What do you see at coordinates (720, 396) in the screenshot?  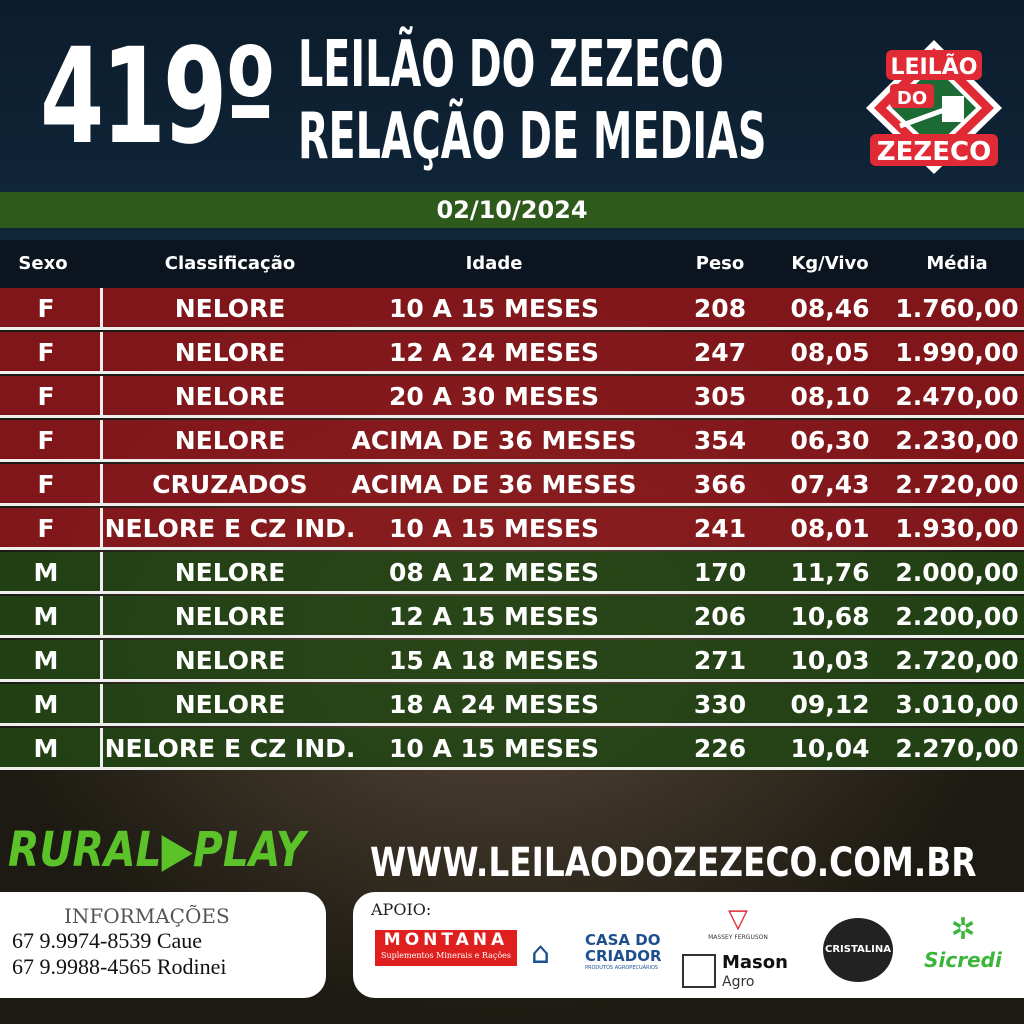 I see `peso-cell: 305` at bounding box center [720, 396].